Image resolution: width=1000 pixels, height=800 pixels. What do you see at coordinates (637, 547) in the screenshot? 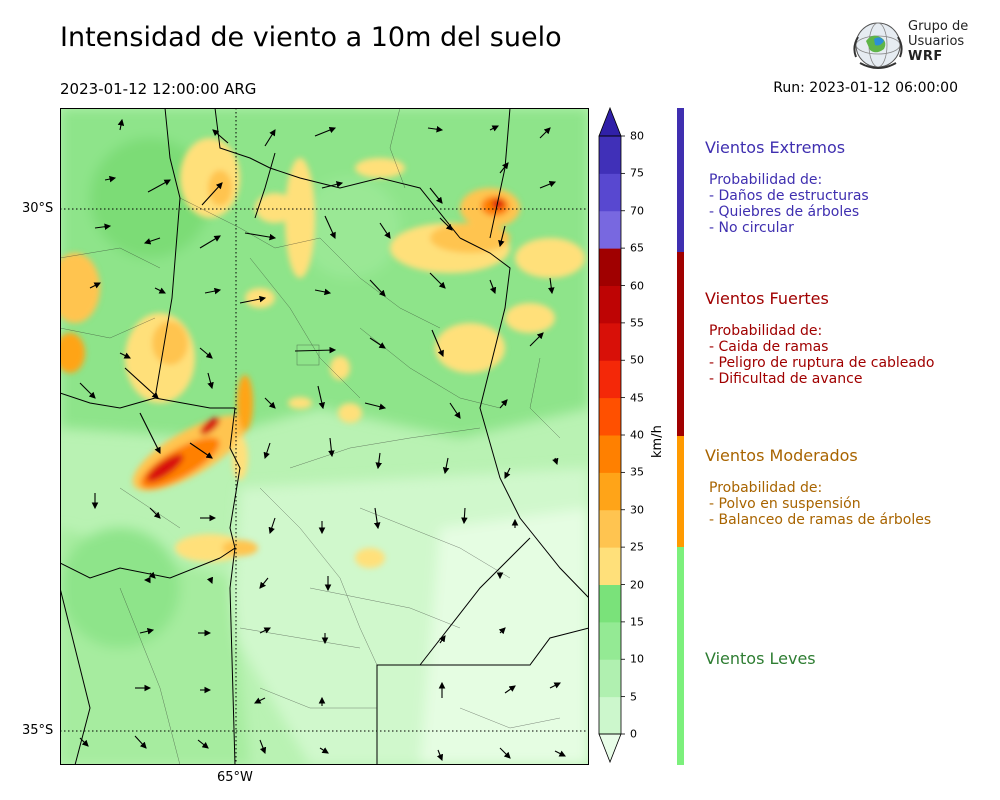
I see `colorbar-tick-label: 25` at bounding box center [637, 547].